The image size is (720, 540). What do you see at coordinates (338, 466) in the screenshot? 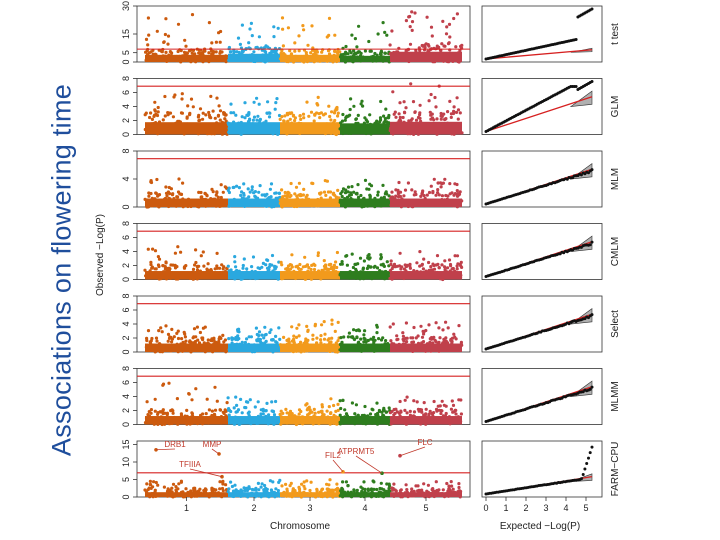
I see `annotation-leader-line` at bounding box center [338, 466].